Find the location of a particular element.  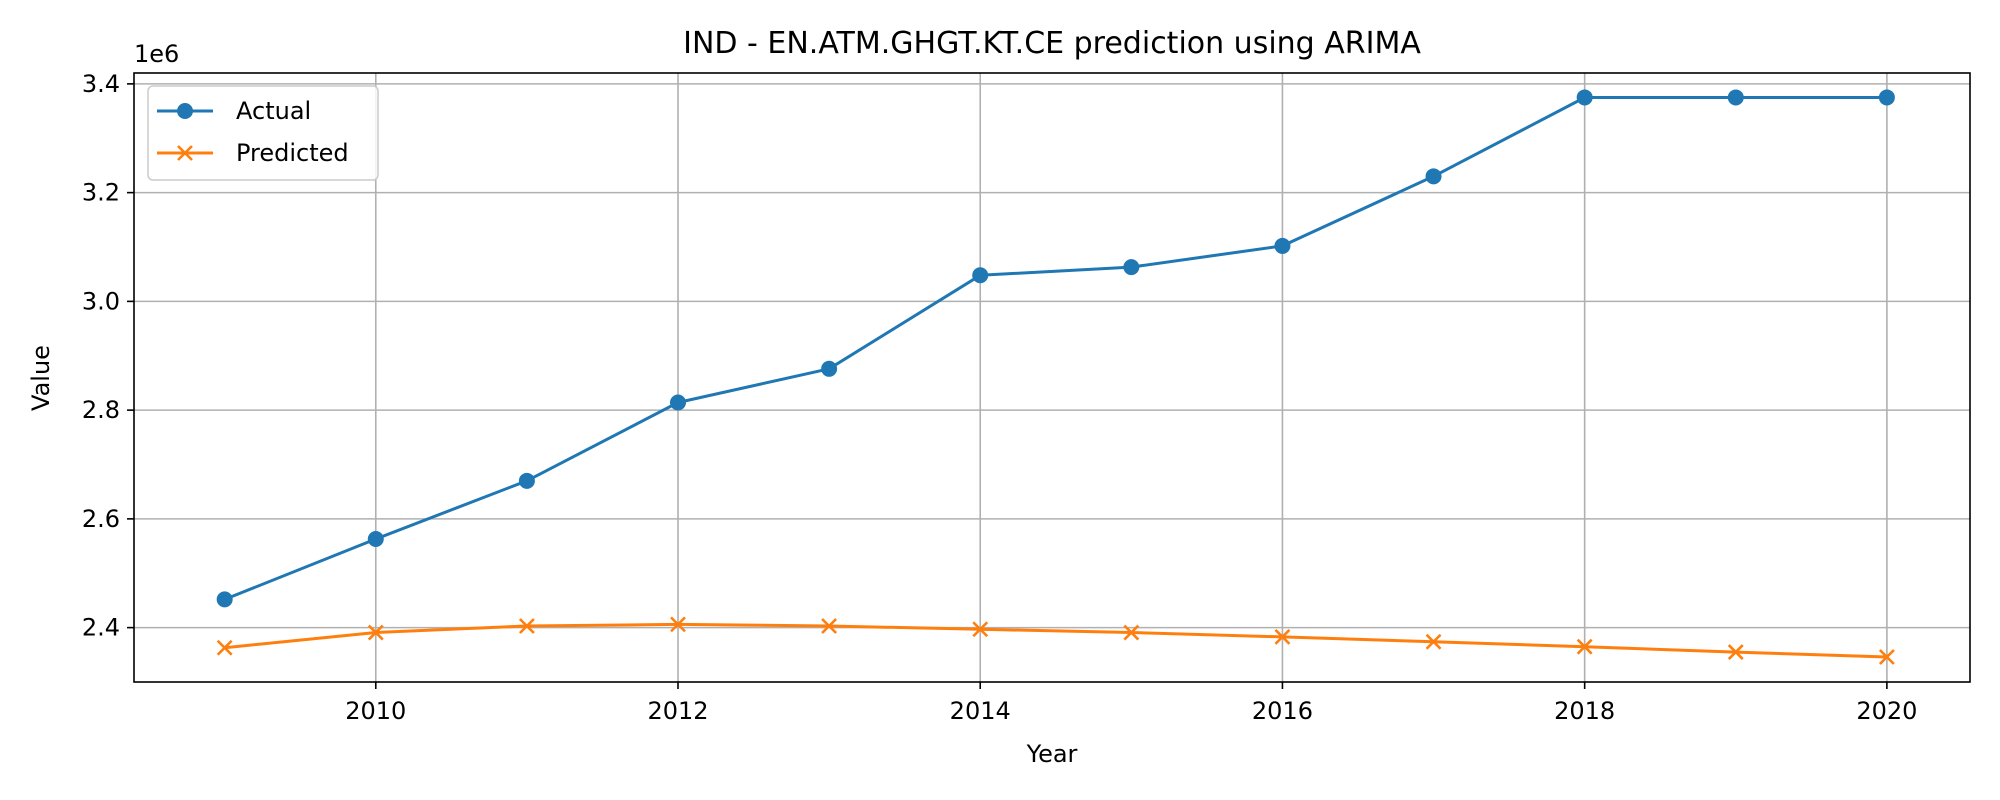

y-offset-label: 1e6 is located at coordinates (156, 54).